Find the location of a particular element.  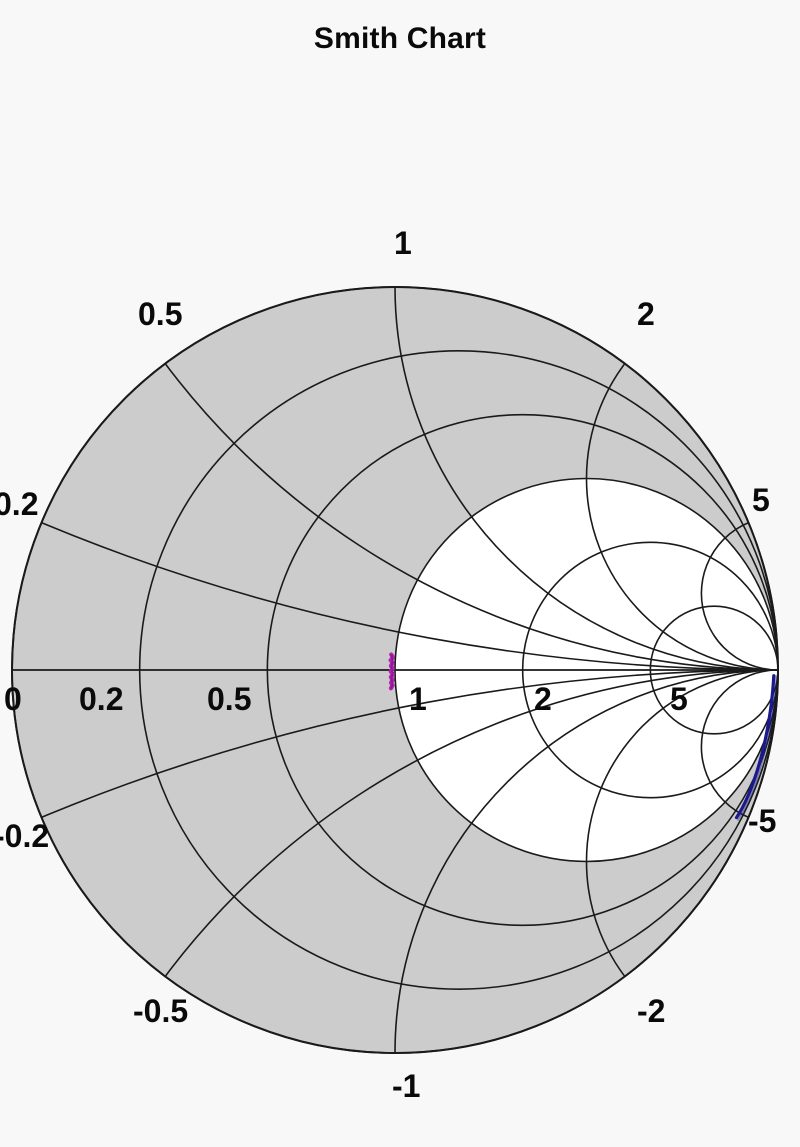

trace-magenta-line is located at coordinates (392, 671).